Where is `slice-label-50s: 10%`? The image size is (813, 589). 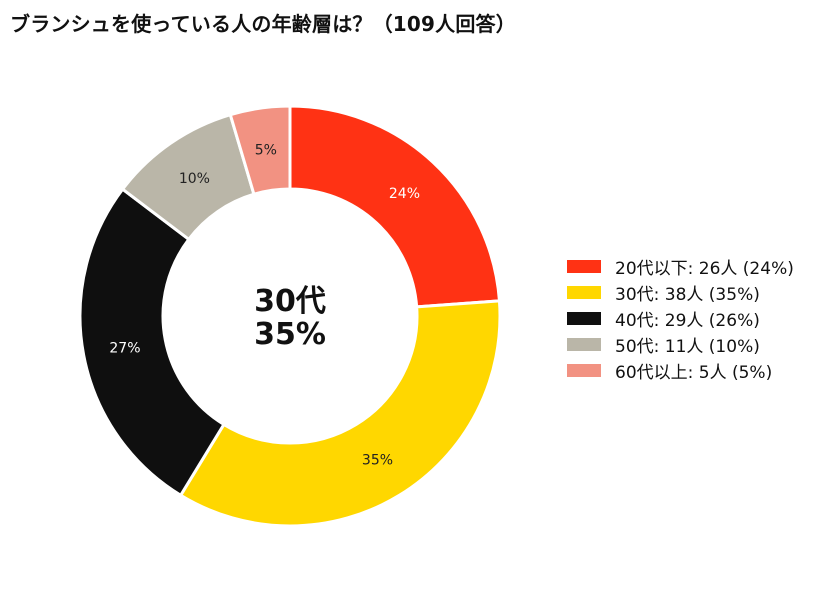
slice-label-50s: 10% is located at coordinates (194, 179).